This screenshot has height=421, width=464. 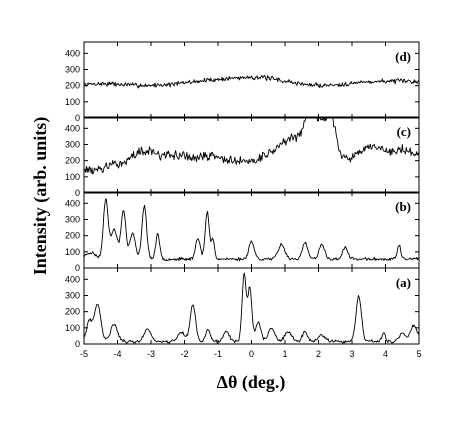 I want to click on x-tick-label: 3, so click(x=351, y=354).